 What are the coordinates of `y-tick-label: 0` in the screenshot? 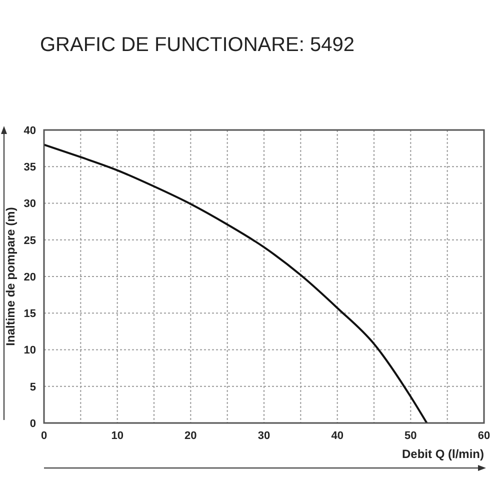 It's located at (33, 424).